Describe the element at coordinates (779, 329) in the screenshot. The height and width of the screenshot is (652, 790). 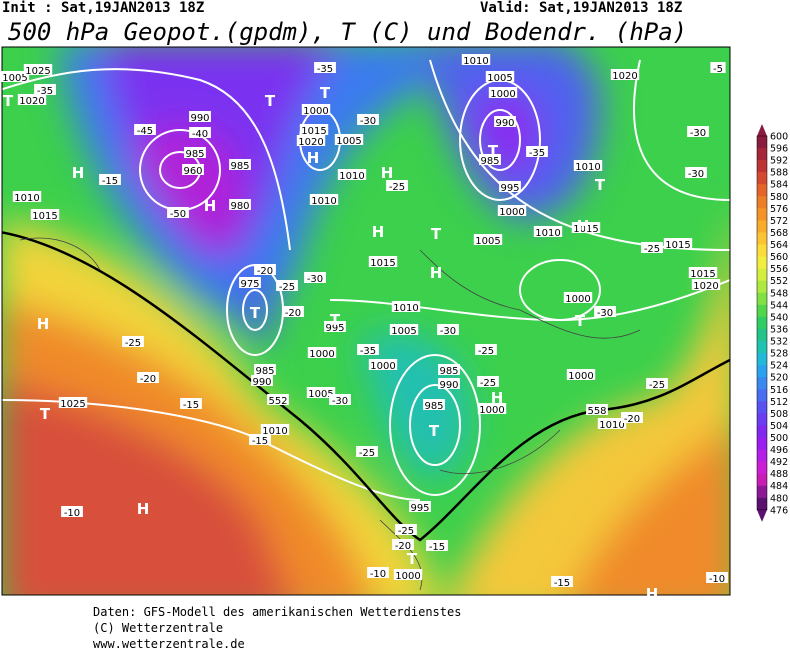
I see `colorbar-label: 536` at that location.